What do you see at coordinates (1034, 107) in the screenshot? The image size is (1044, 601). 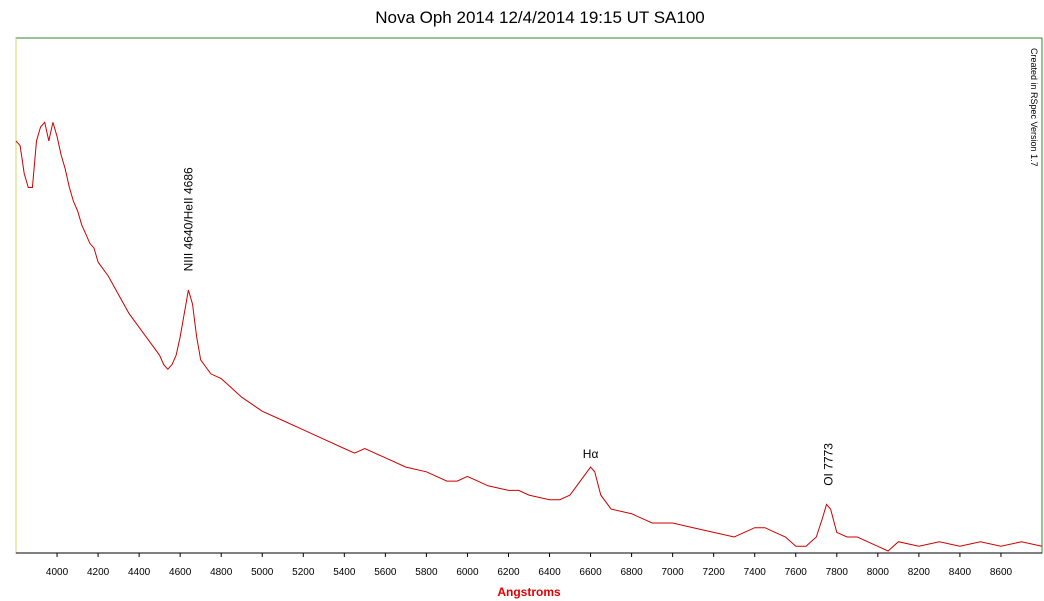 I see `watermark-text: Created in RSpec Version 1.7` at bounding box center [1034, 107].